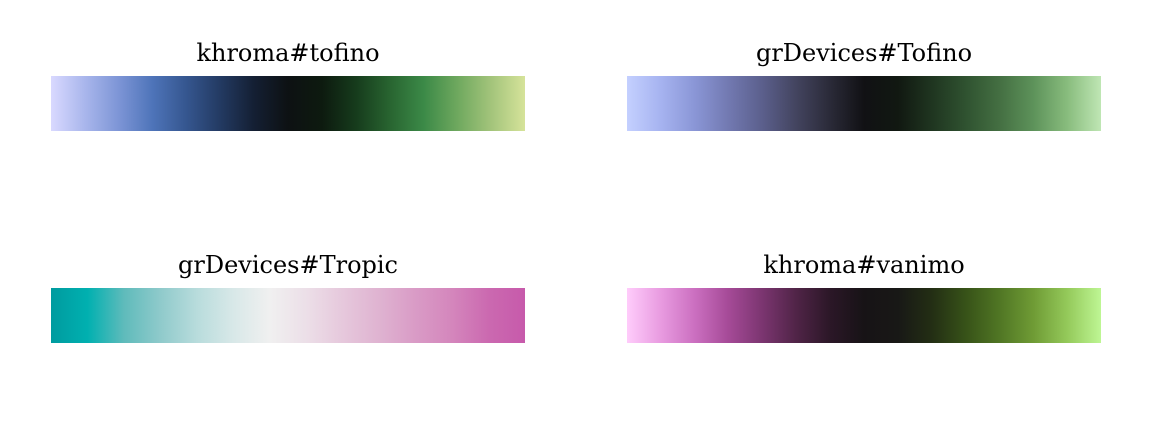  Describe the element at coordinates (288, 53) in the screenshot. I see `palette-title: khroma#tofino` at that location.